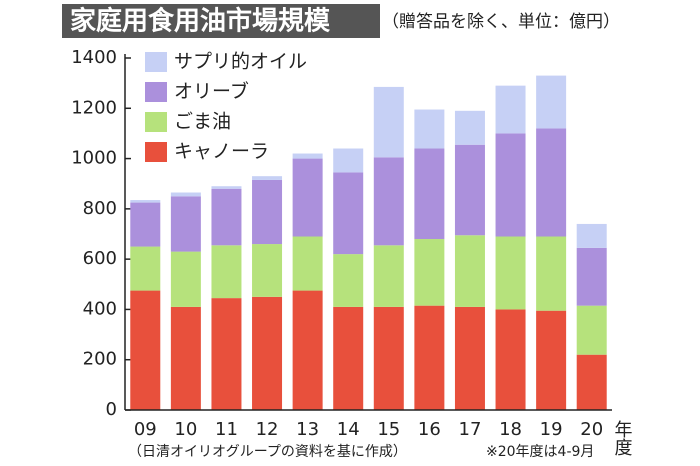 The width and height of the screenshot is (700, 466). Describe the element at coordinates (388, 429) in the screenshot. I see `x-tick-label: 15` at that location.